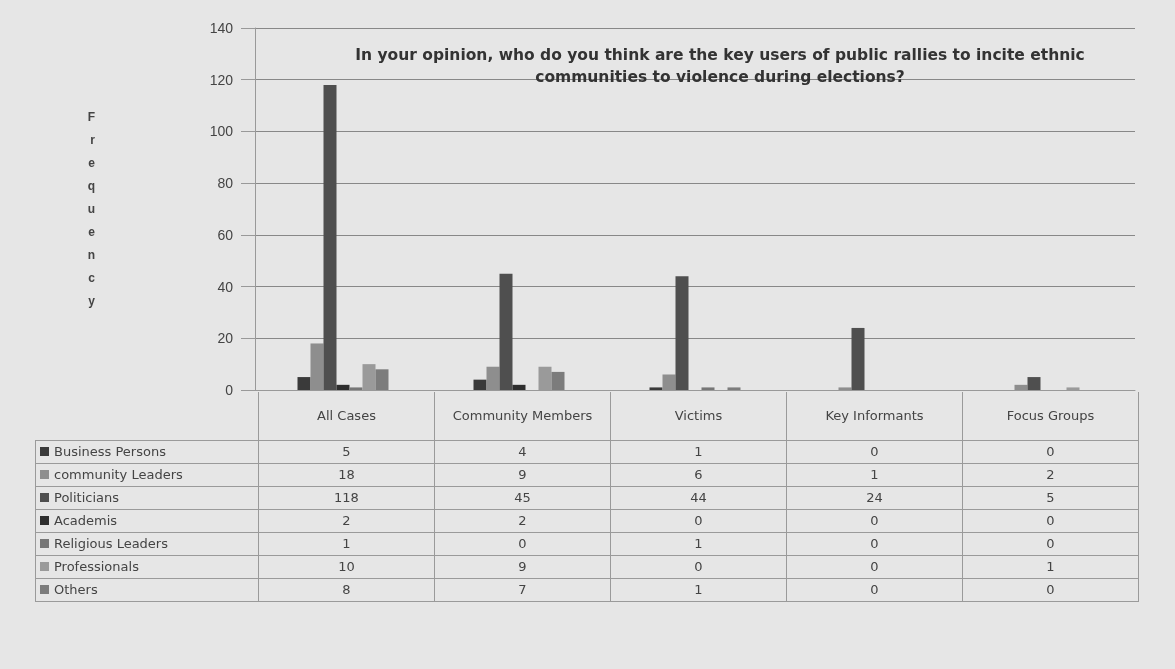 The width and height of the screenshot is (1175, 669). Describe the element at coordinates (522, 451) in the screenshot. I see `data-label: 4` at that location.